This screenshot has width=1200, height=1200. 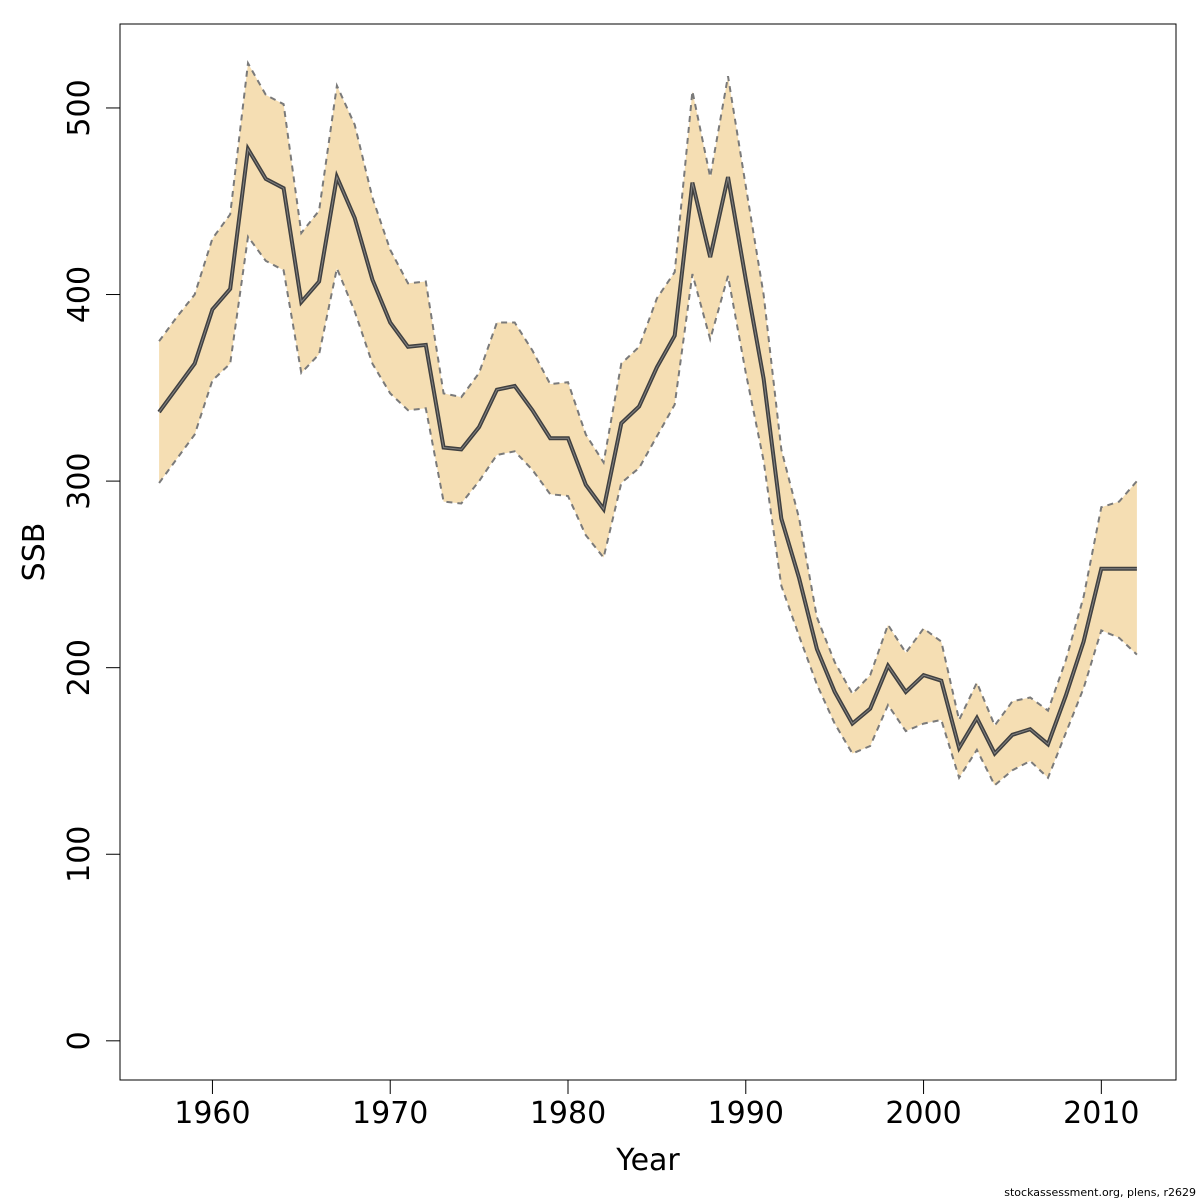 I want to click on x-tick-label: 1970, so click(x=390, y=1113).